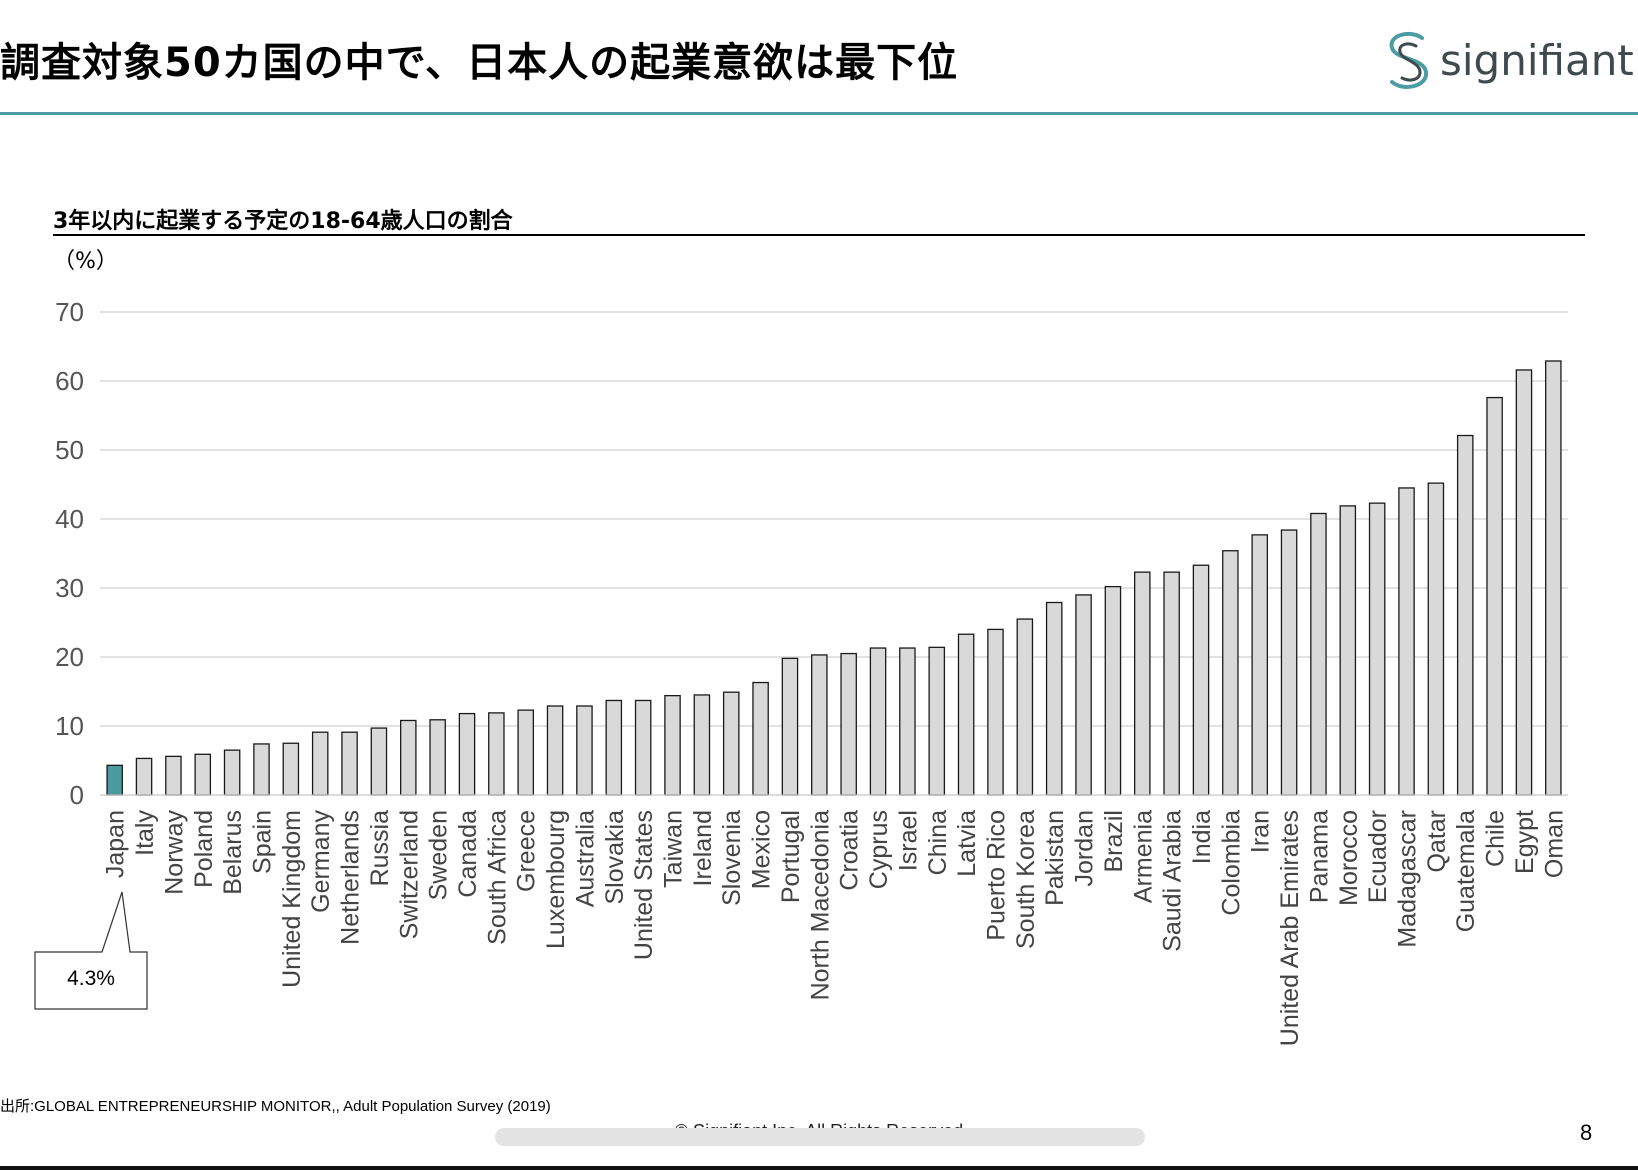 The height and width of the screenshot is (1170, 1638). What do you see at coordinates (69, 519) in the screenshot?
I see `y-tick-label: 40` at bounding box center [69, 519].